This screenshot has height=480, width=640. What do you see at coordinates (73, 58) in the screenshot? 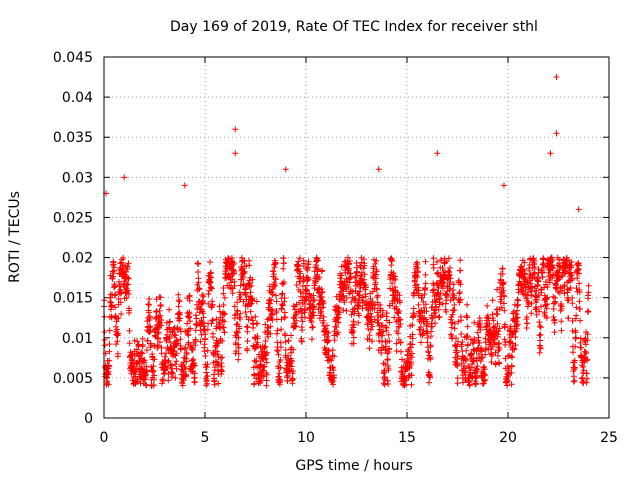
I see `y-tick-label: 0.045` at bounding box center [73, 58].